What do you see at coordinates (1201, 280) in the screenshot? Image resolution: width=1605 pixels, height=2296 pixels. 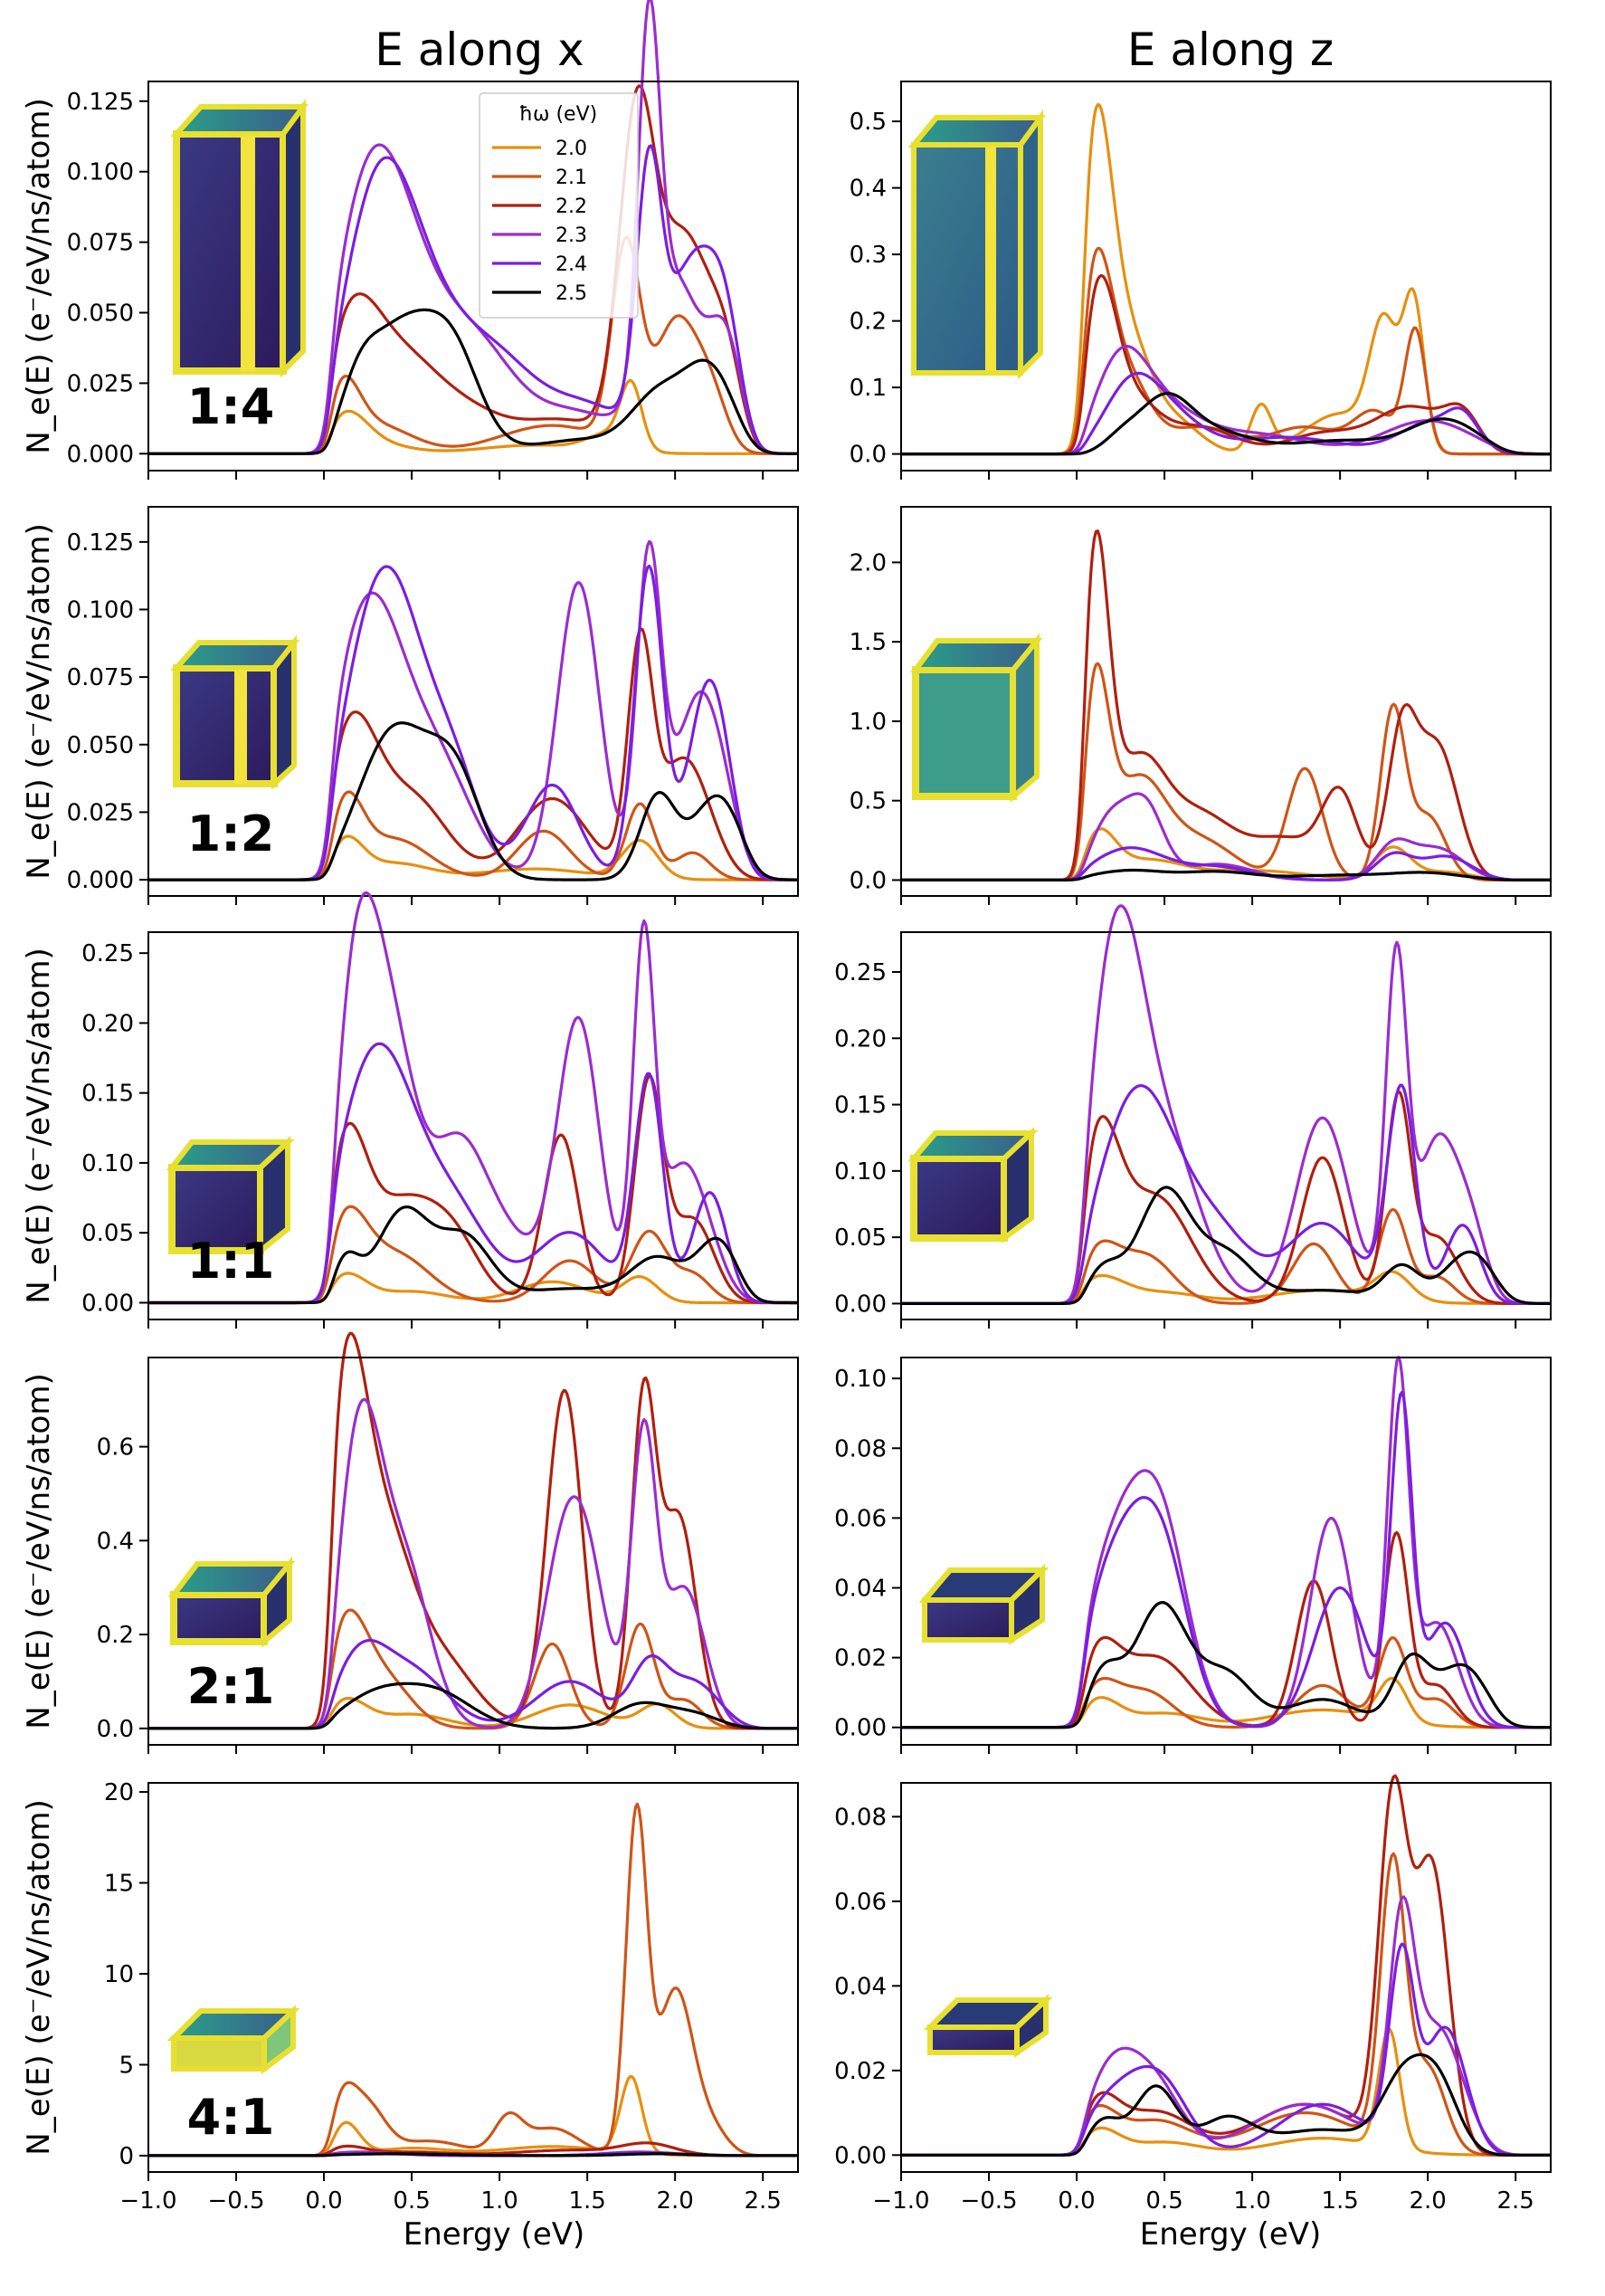 I see `chart-panel: 0.0 0.1 0.2 0.3 0.4 0.5` at bounding box center [1201, 280].